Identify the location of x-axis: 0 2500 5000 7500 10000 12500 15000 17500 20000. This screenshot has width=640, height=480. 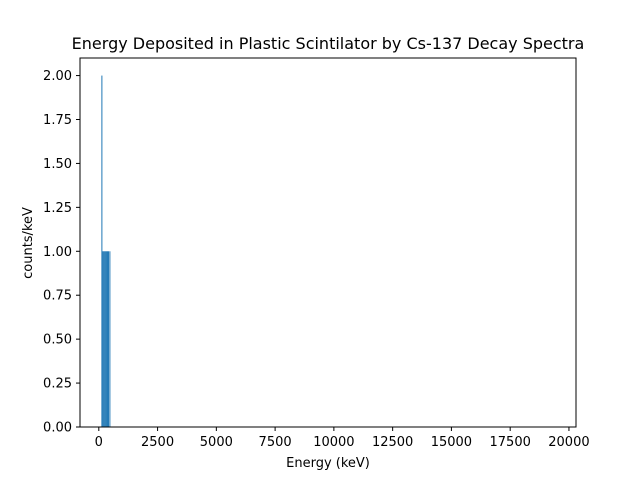
(342, 438).